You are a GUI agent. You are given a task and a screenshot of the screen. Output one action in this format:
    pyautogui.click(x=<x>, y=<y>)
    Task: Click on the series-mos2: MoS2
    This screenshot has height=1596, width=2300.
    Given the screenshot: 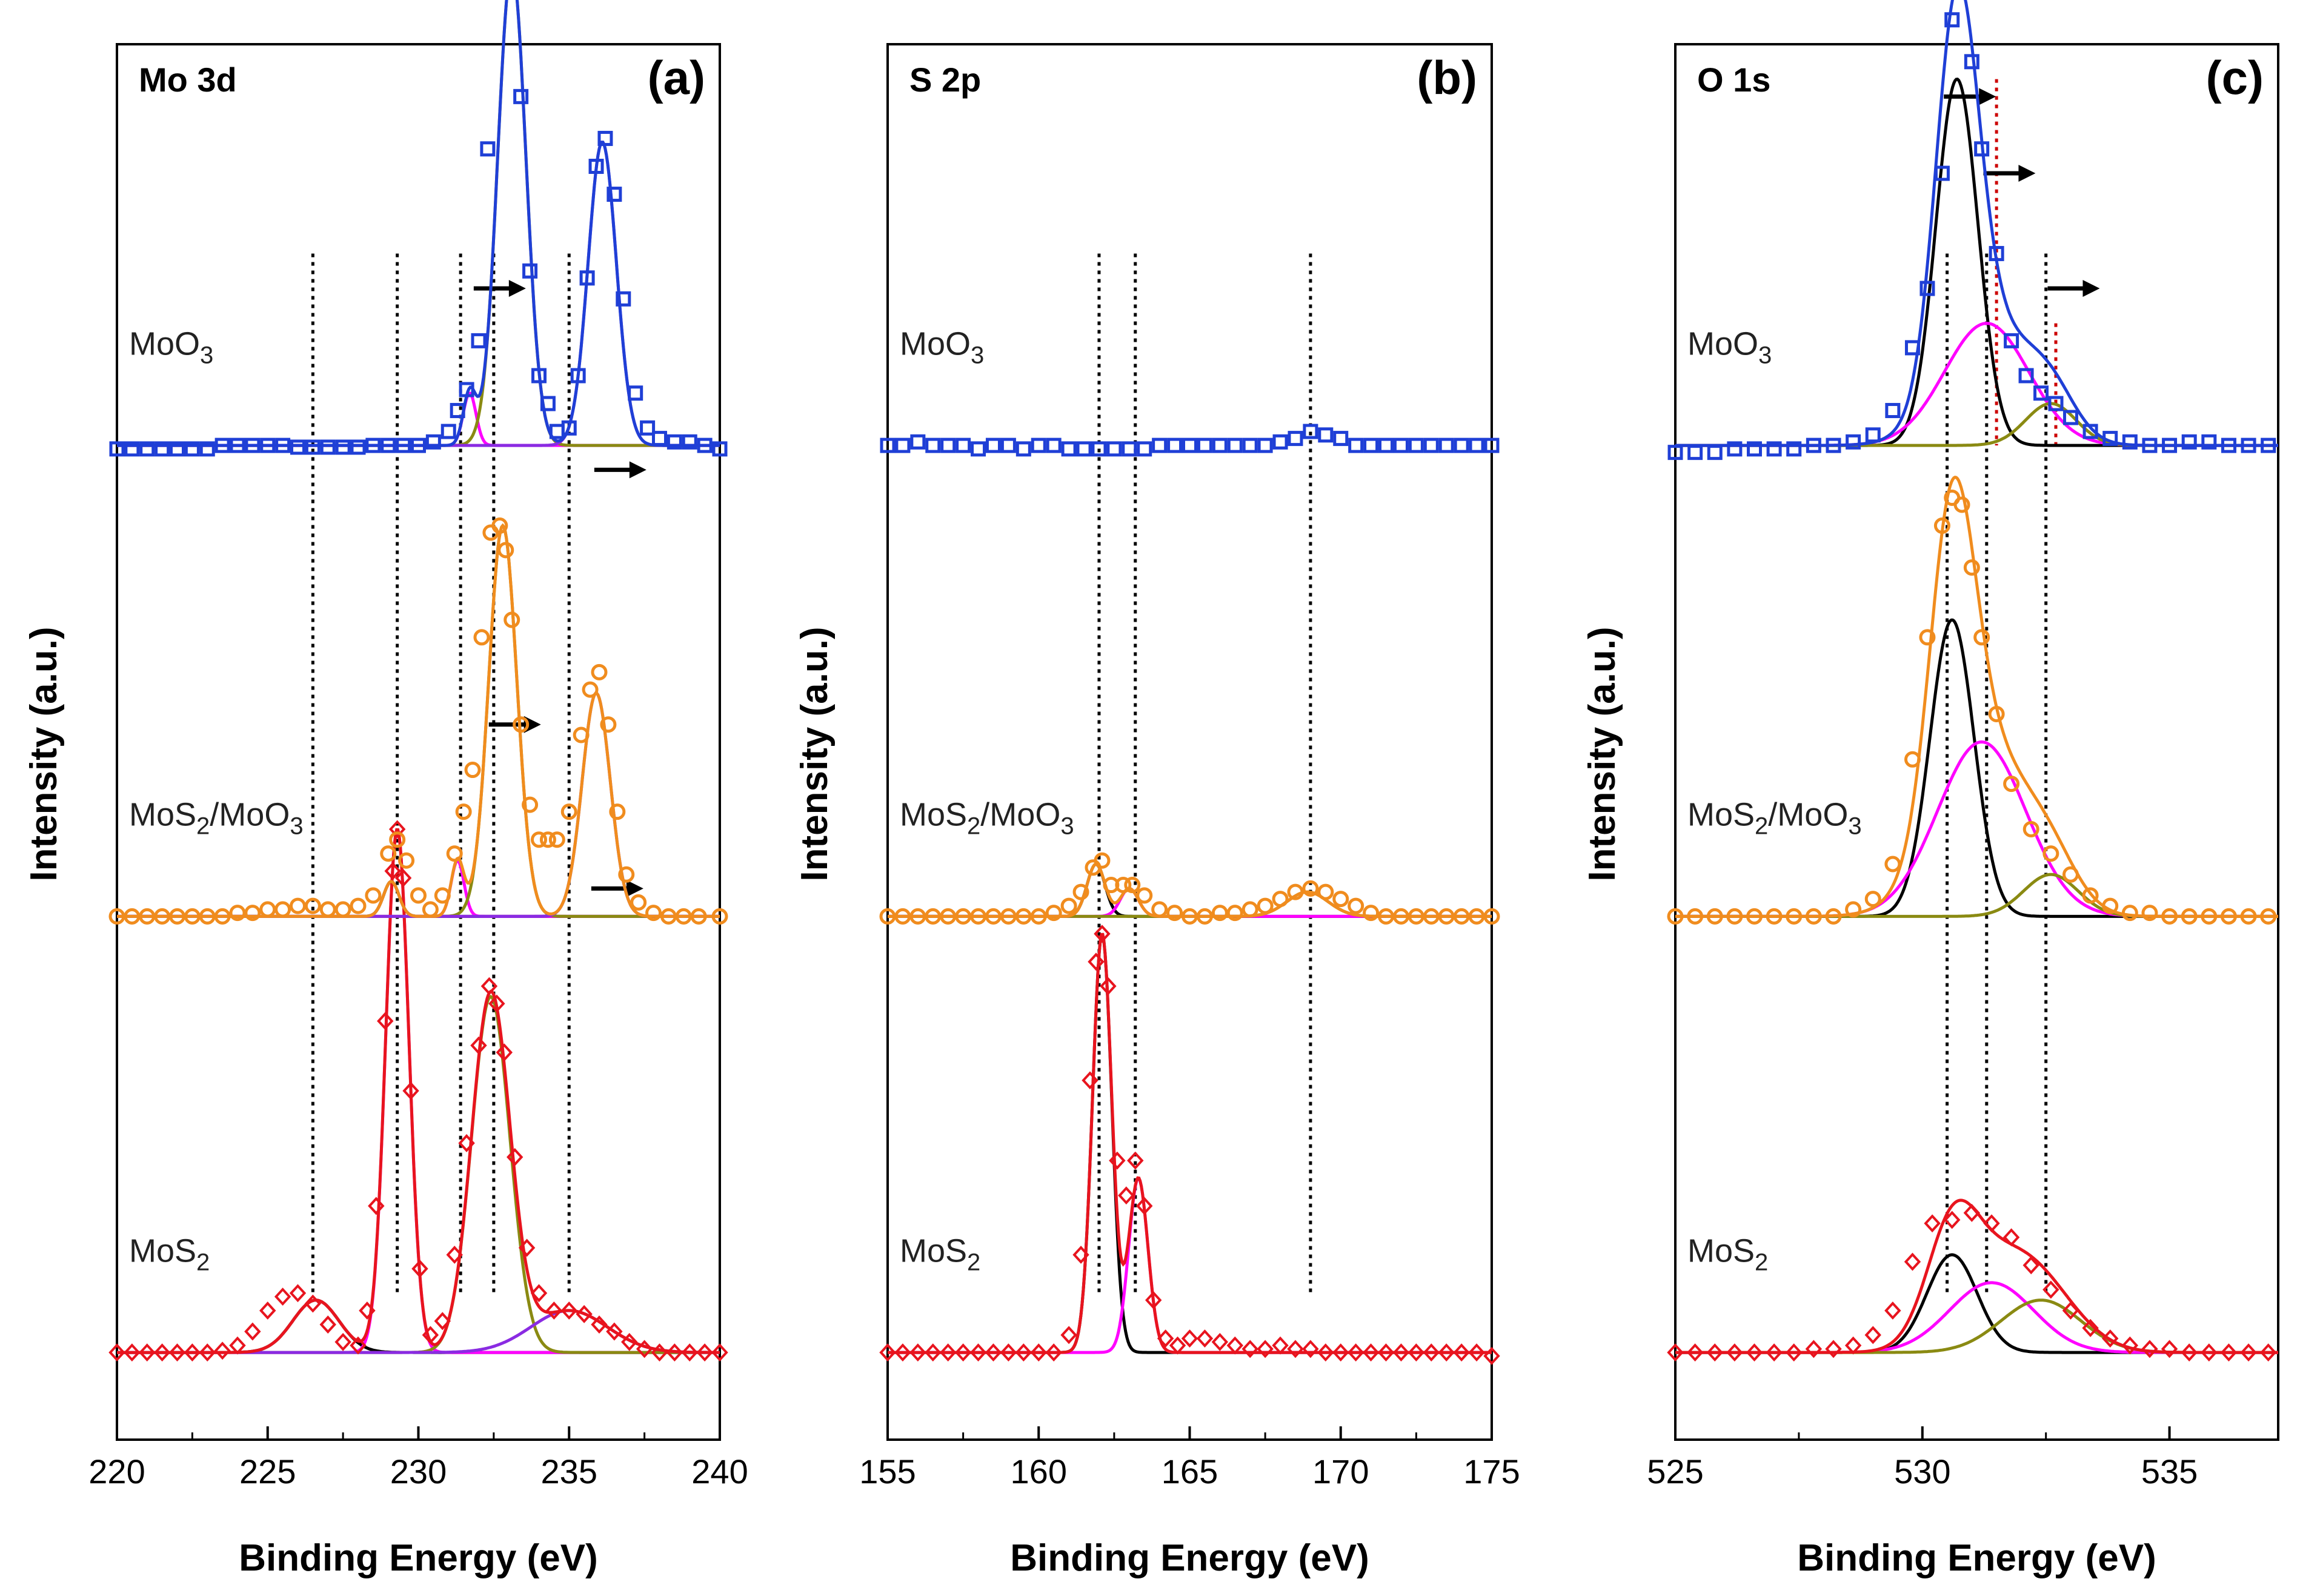 What is the action you would take?
    pyautogui.click(x=418, y=1091)
    